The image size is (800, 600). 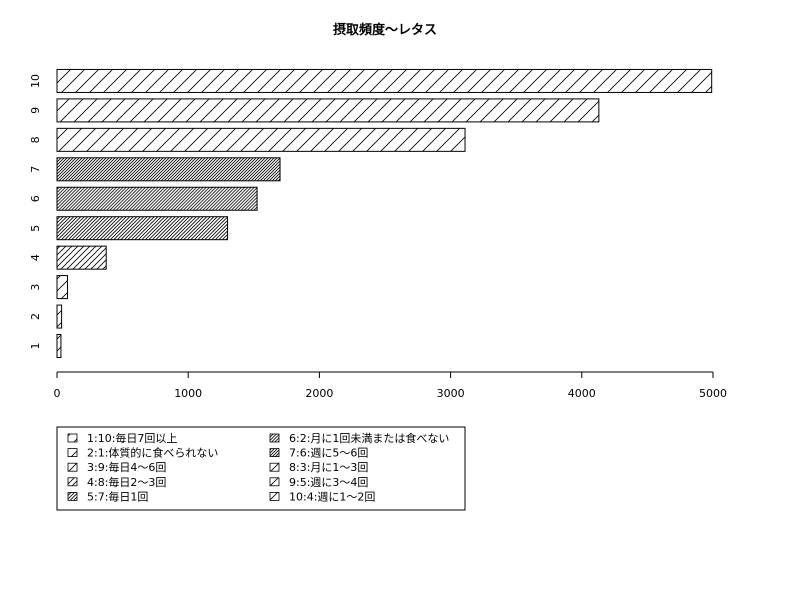 What do you see at coordinates (390, 385) in the screenshot?
I see `x-axis: 0 1000 2000 3000 4000 5000` at bounding box center [390, 385].